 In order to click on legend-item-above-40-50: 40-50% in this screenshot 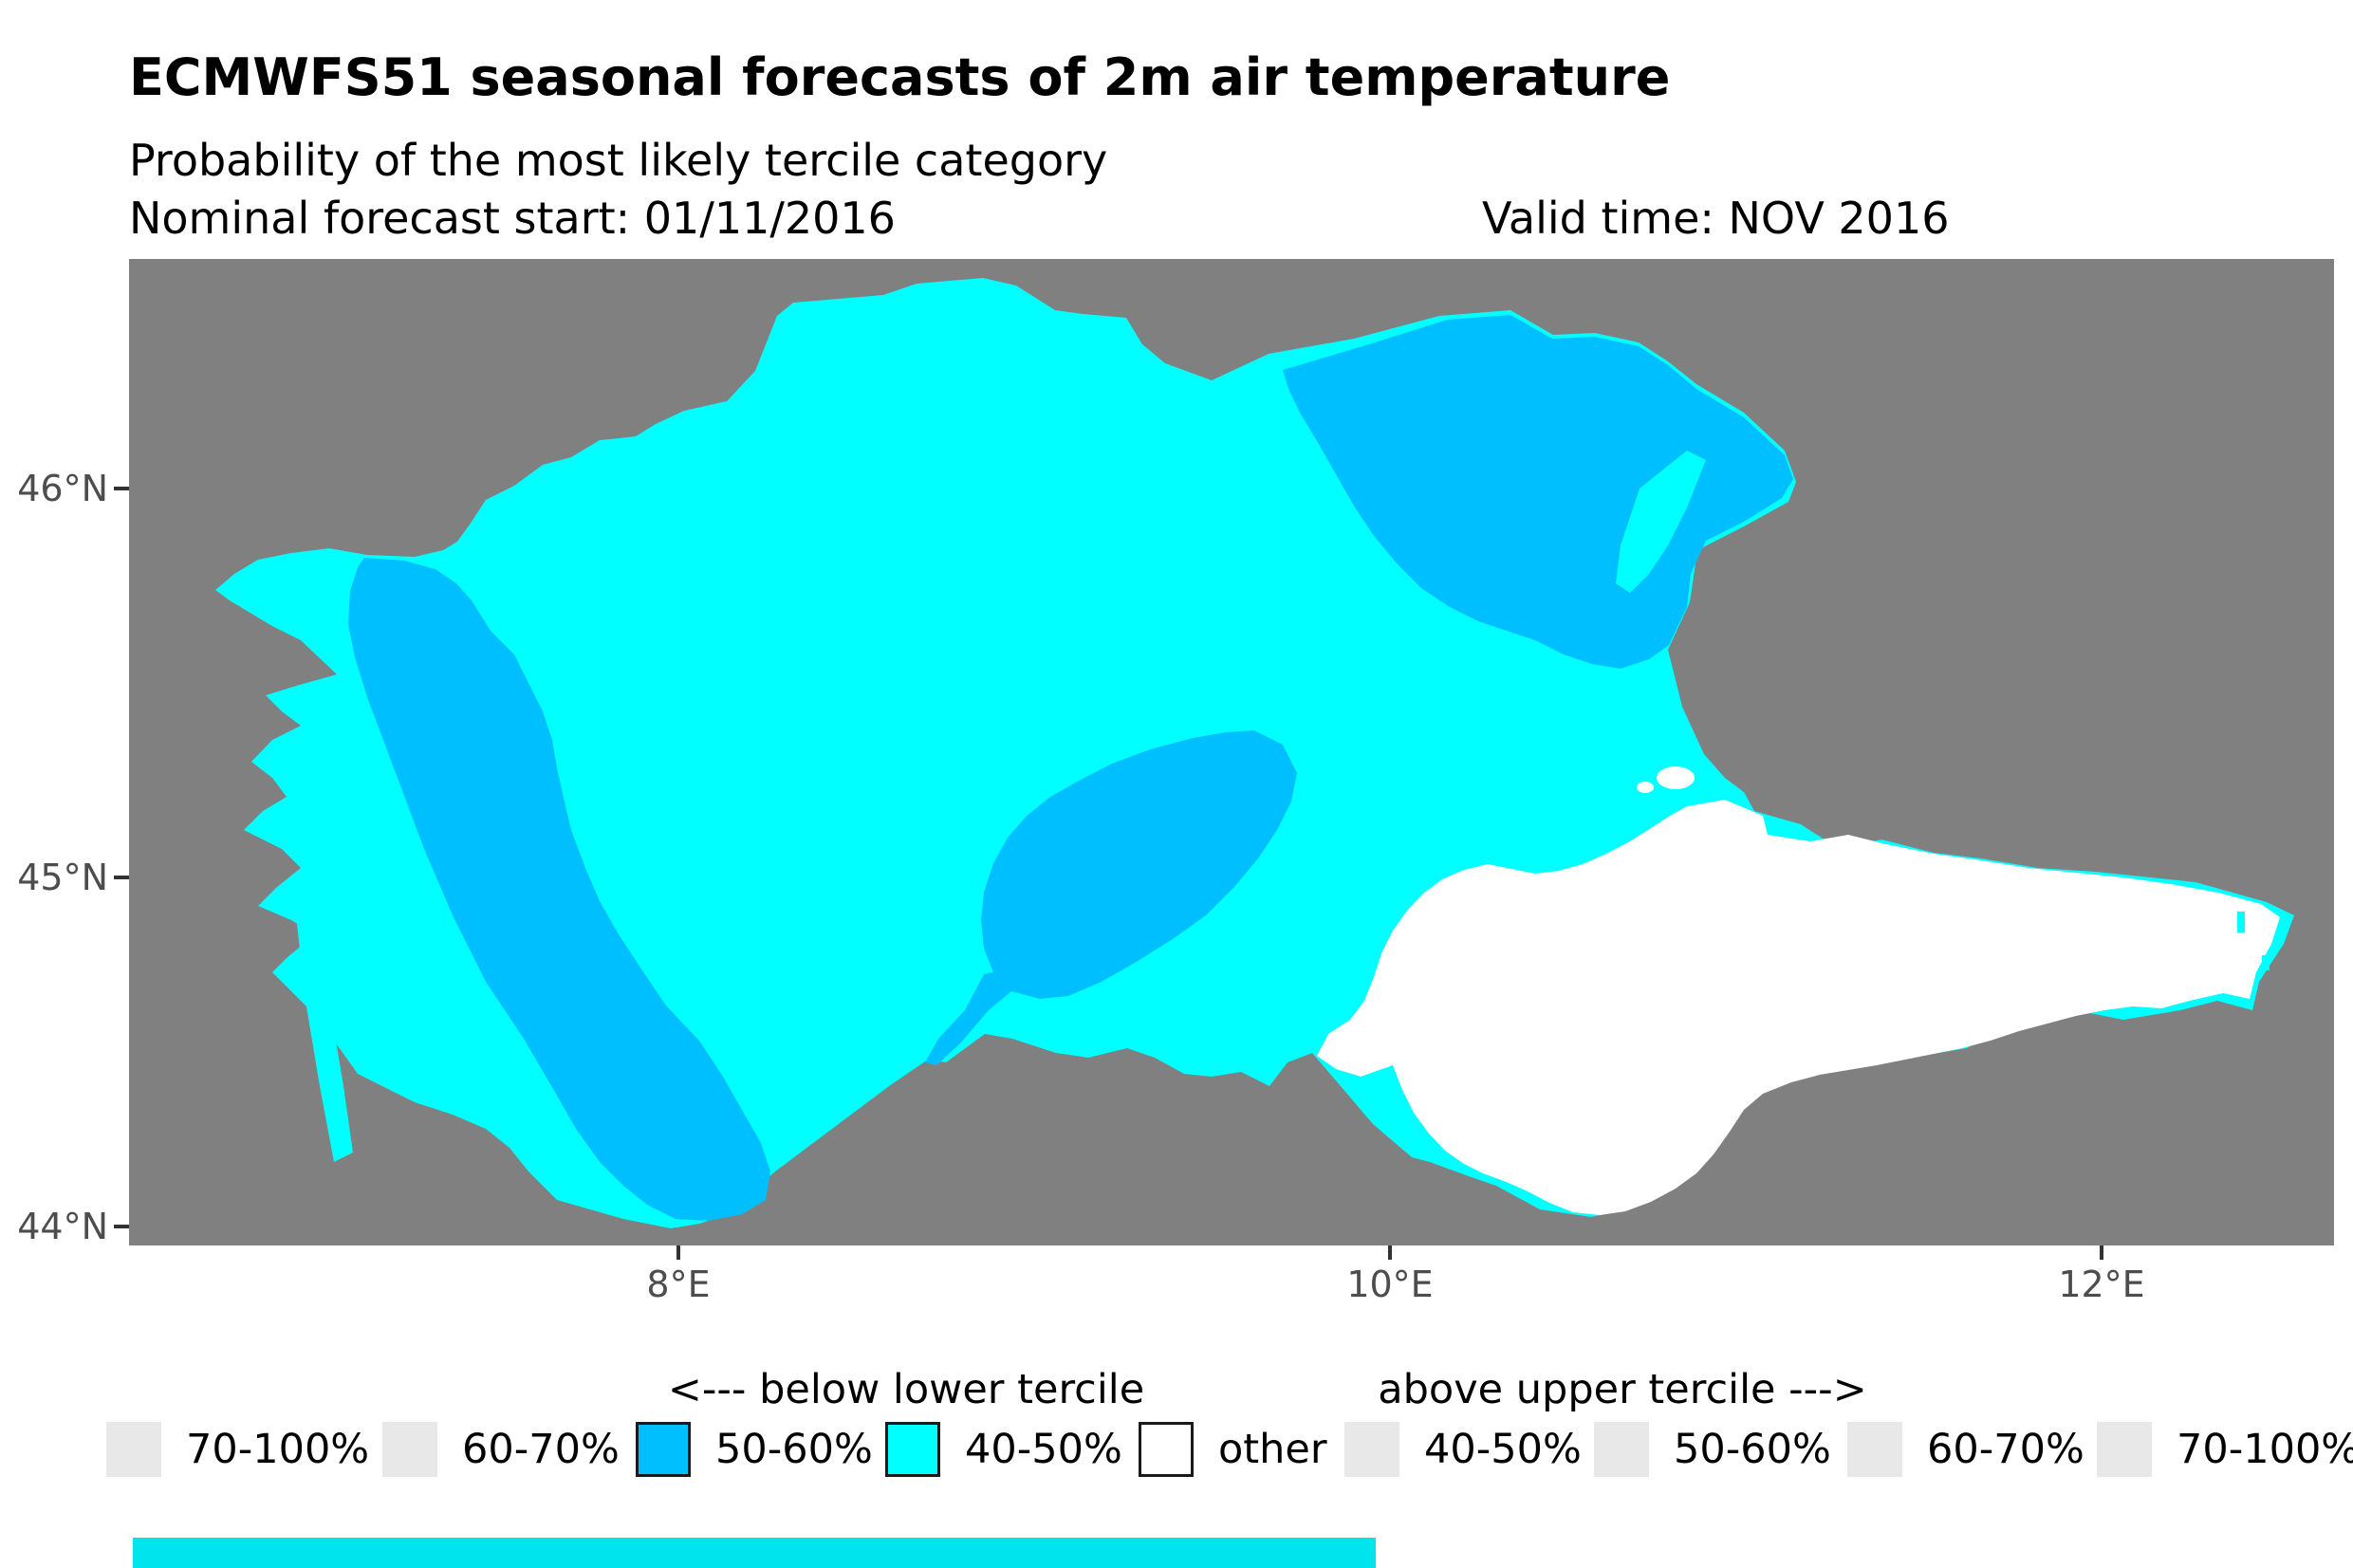, I will do `click(1463, 1450)`.